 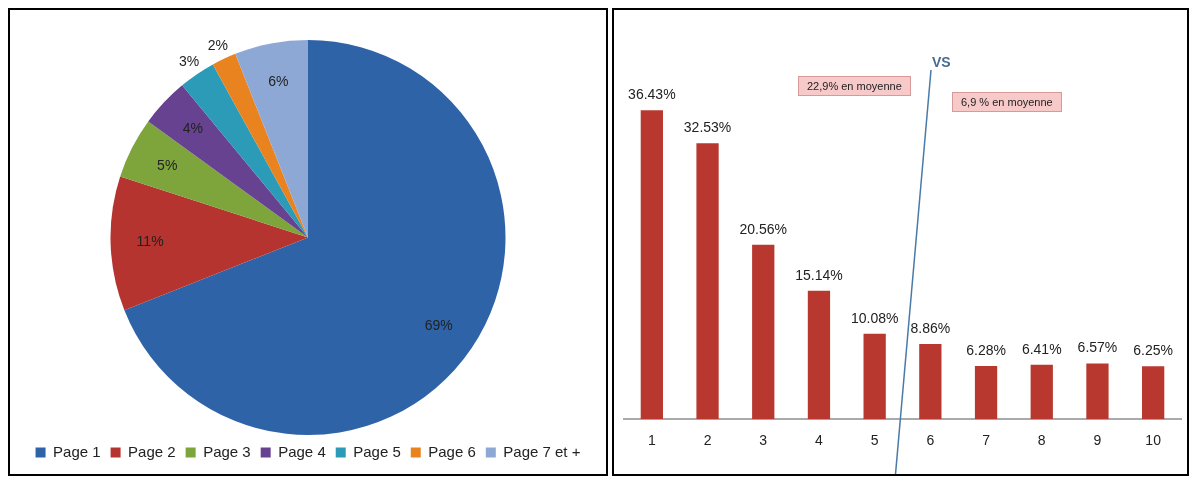 I want to click on data-label: 10.08%, so click(x=874, y=317).